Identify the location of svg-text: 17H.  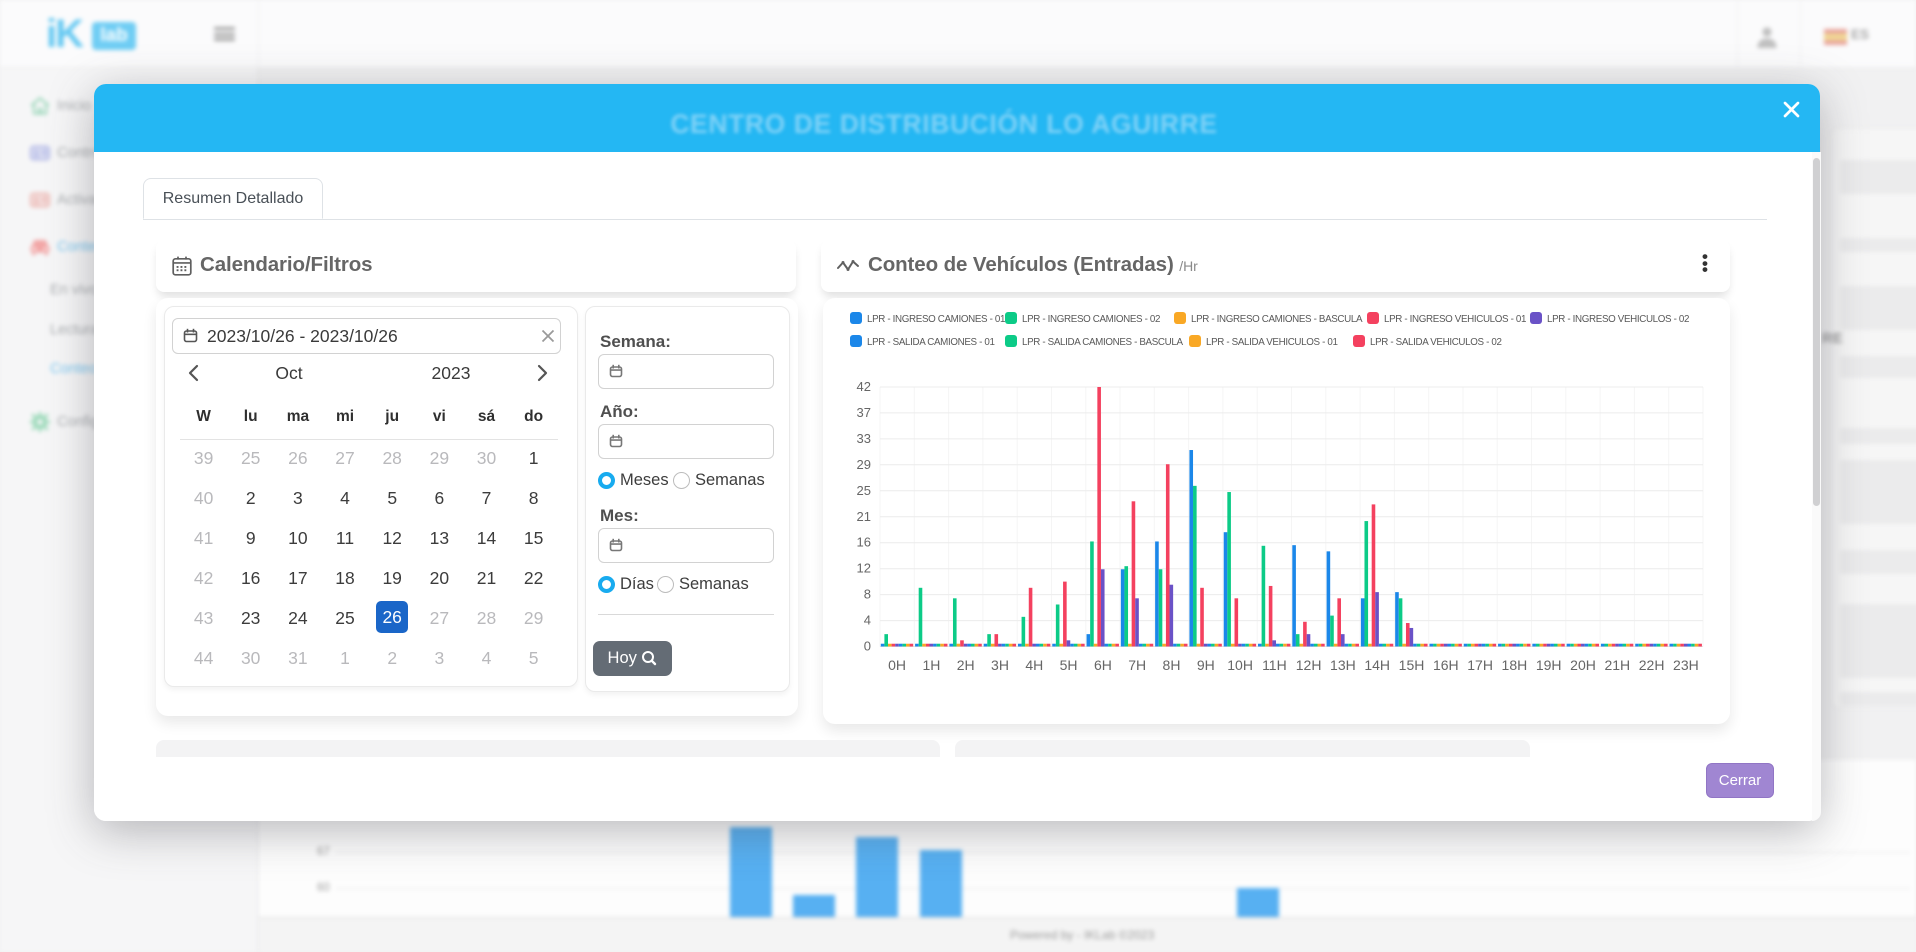
(1480, 665).